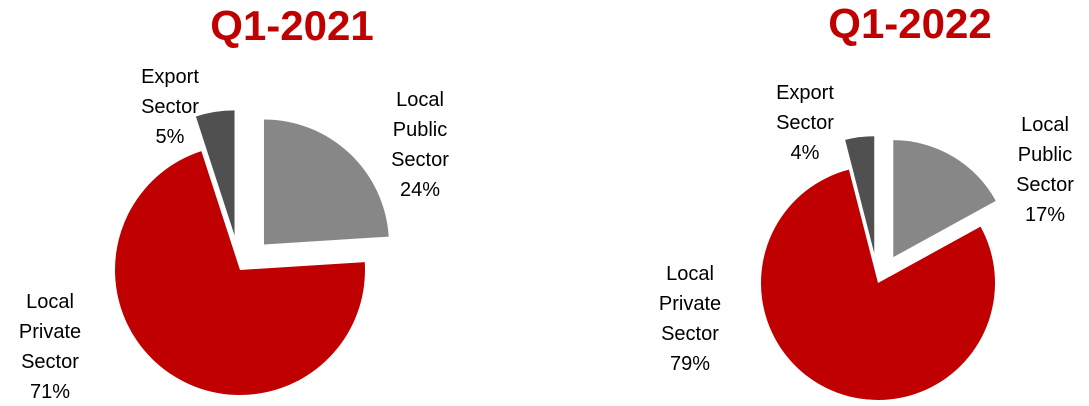 The image size is (1089, 406). What do you see at coordinates (50, 392) in the screenshot?
I see `value-label: 71%` at bounding box center [50, 392].